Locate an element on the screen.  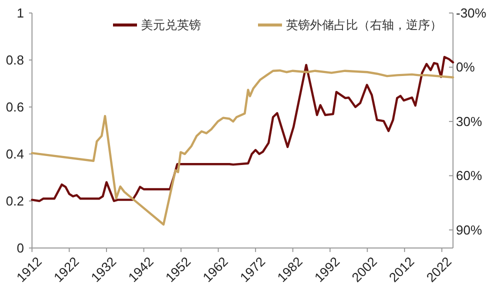
y-tick-label: 0 is located at coordinates (20, 248).